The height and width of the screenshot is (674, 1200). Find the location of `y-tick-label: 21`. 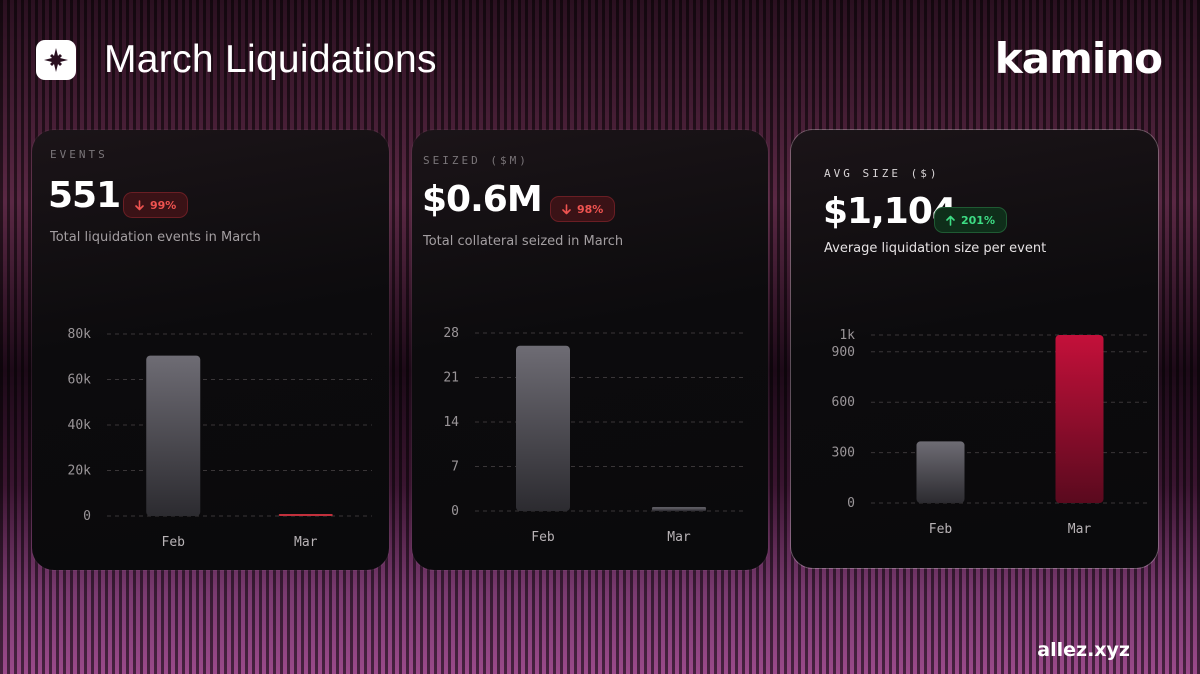

y-tick-label: 21 is located at coordinates (451, 378).